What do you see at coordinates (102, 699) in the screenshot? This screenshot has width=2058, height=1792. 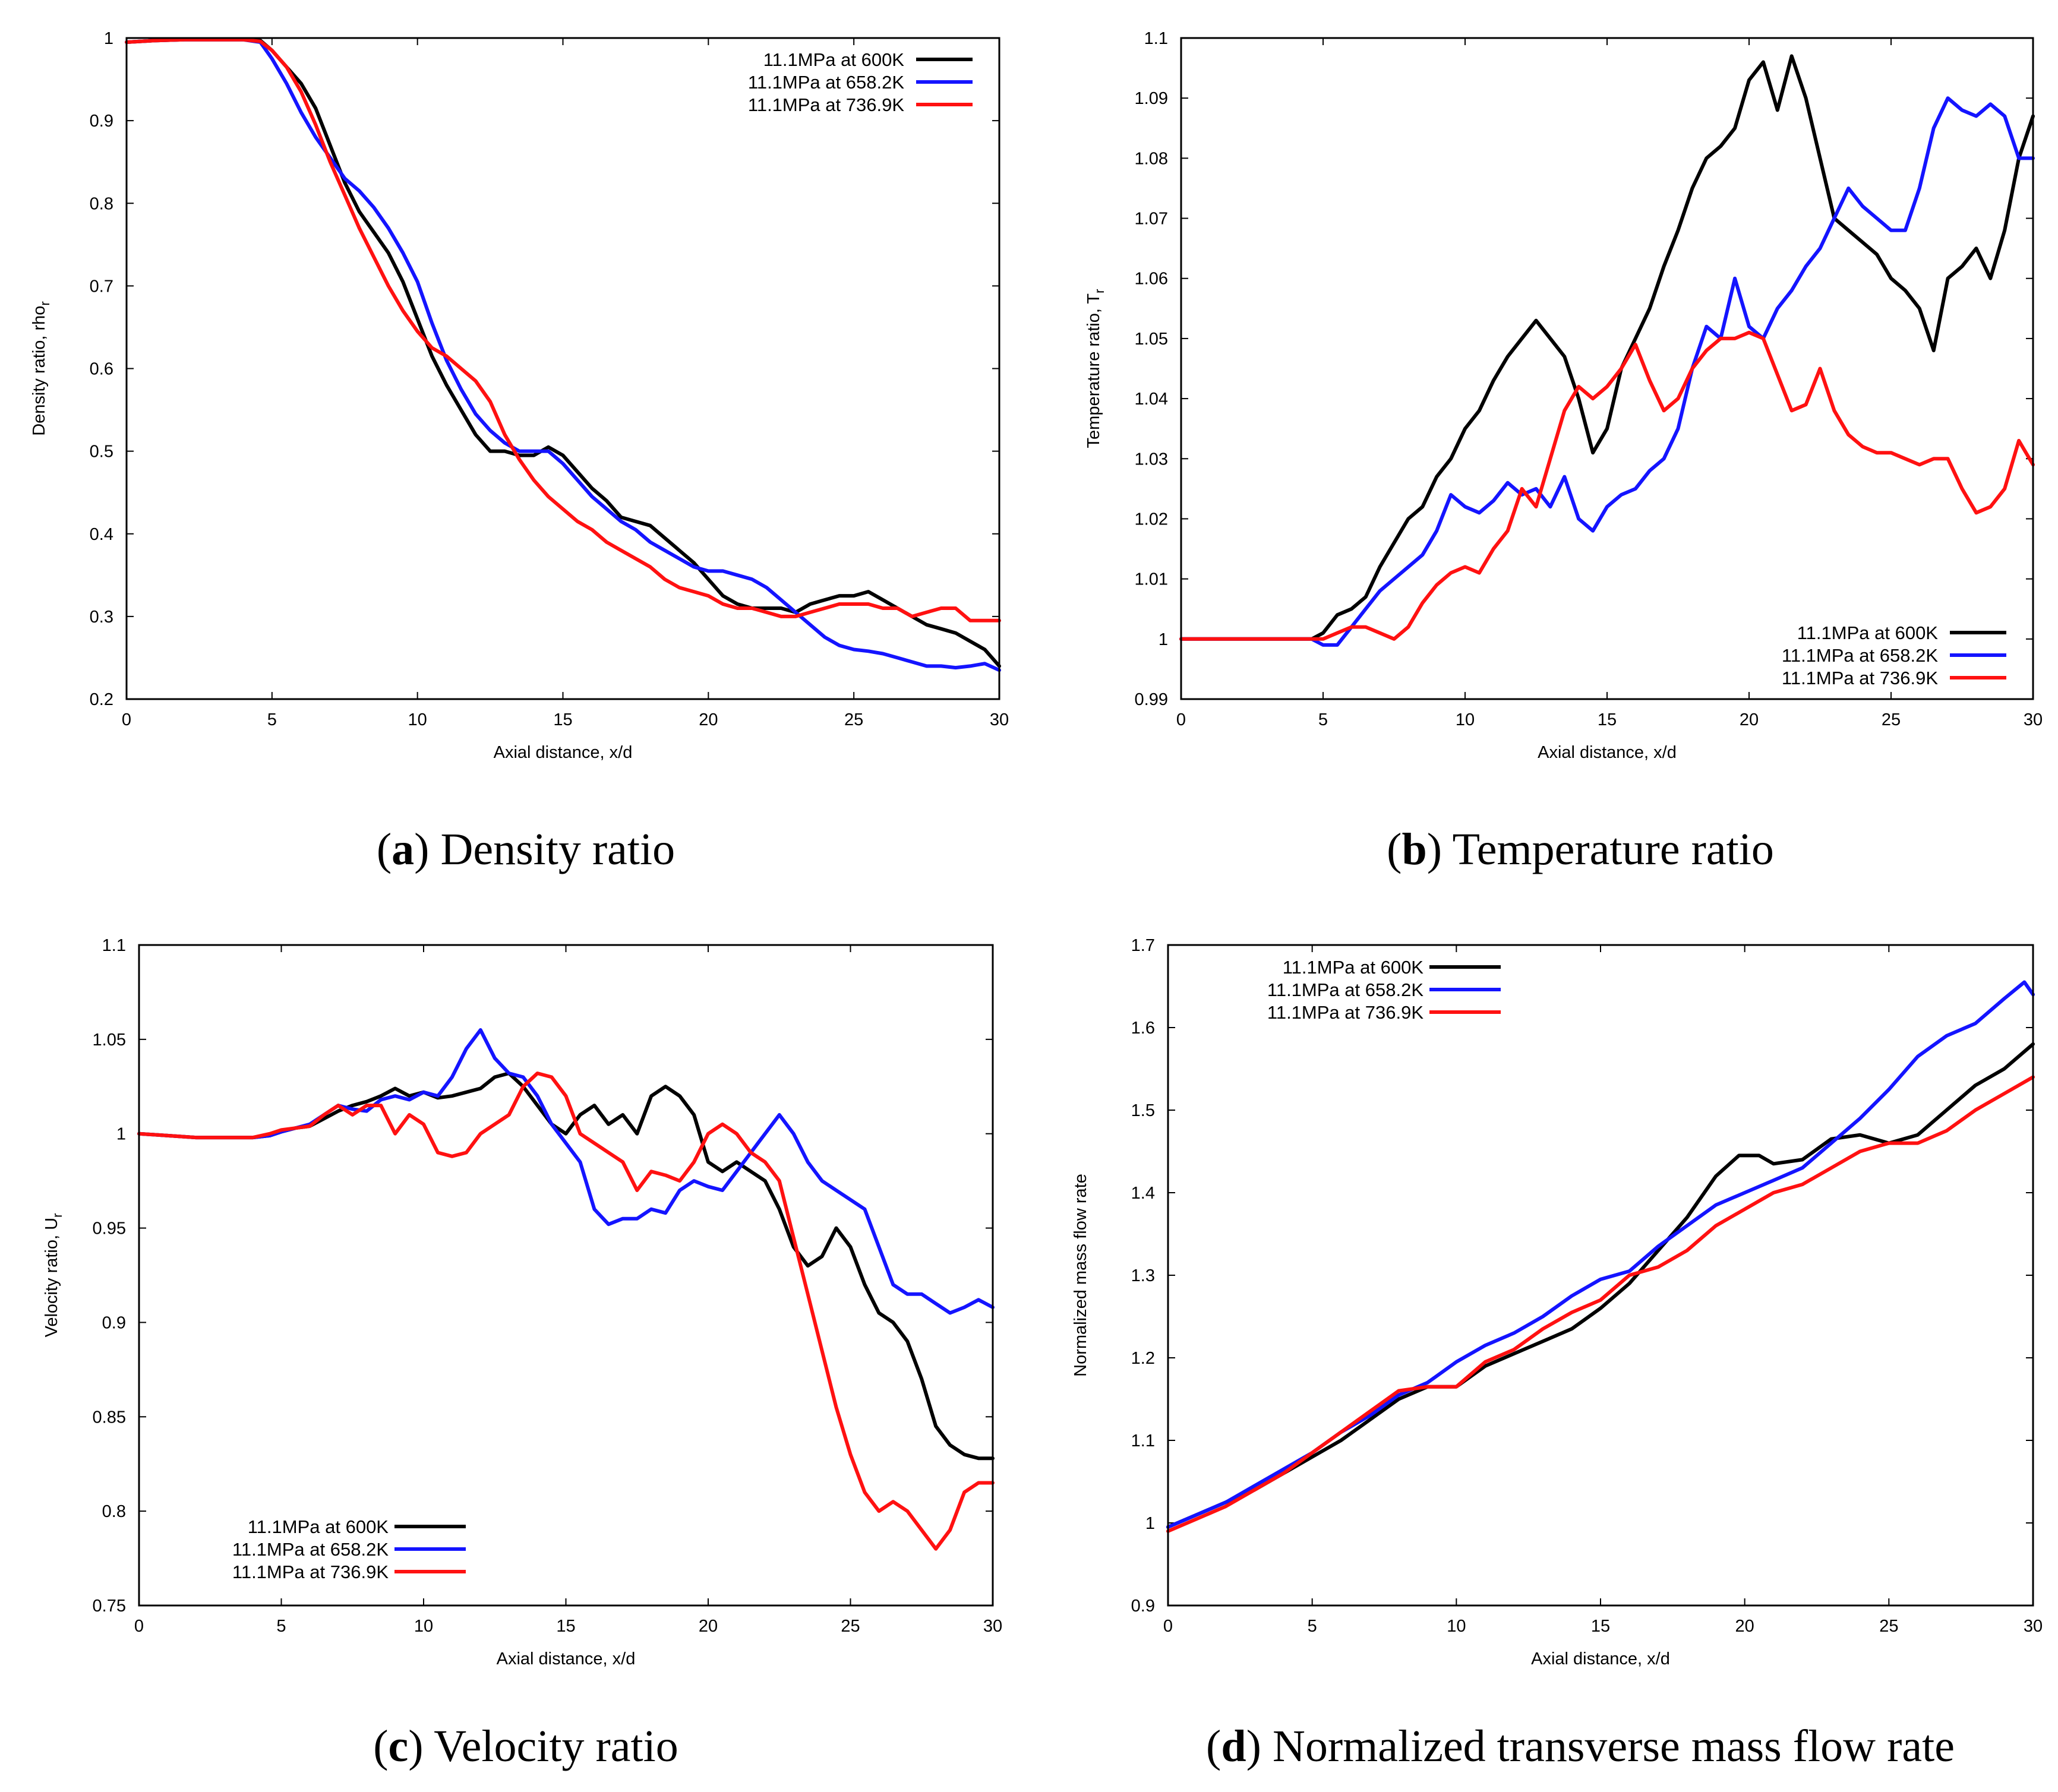 I see `y-tick-label: 0.2` at bounding box center [102, 699].